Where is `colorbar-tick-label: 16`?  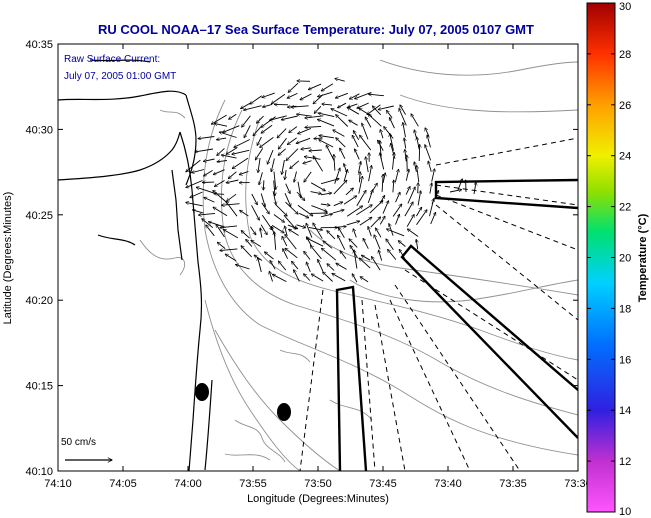
colorbar-tick-label: 16 is located at coordinates (625, 360).